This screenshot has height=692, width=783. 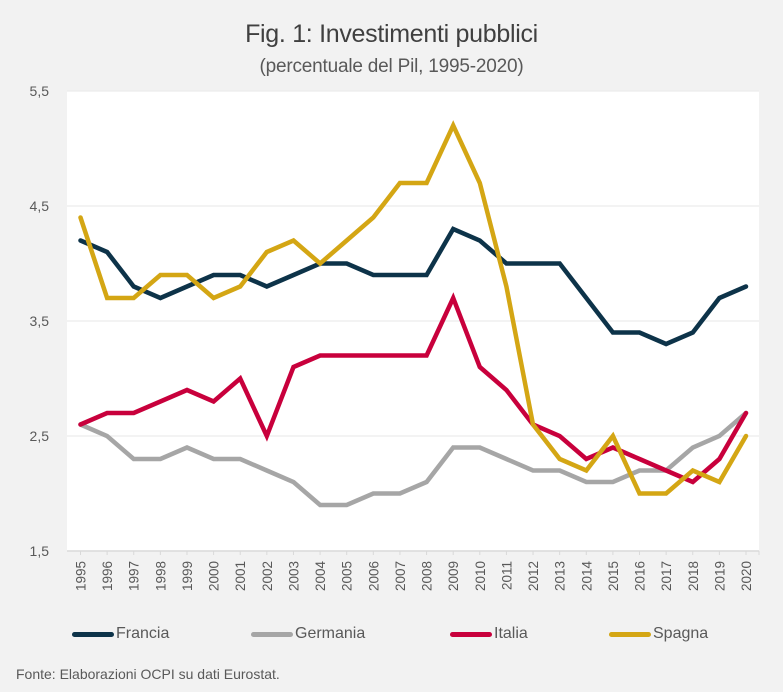 I want to click on legend-swatch-spagna, so click(x=630, y=634).